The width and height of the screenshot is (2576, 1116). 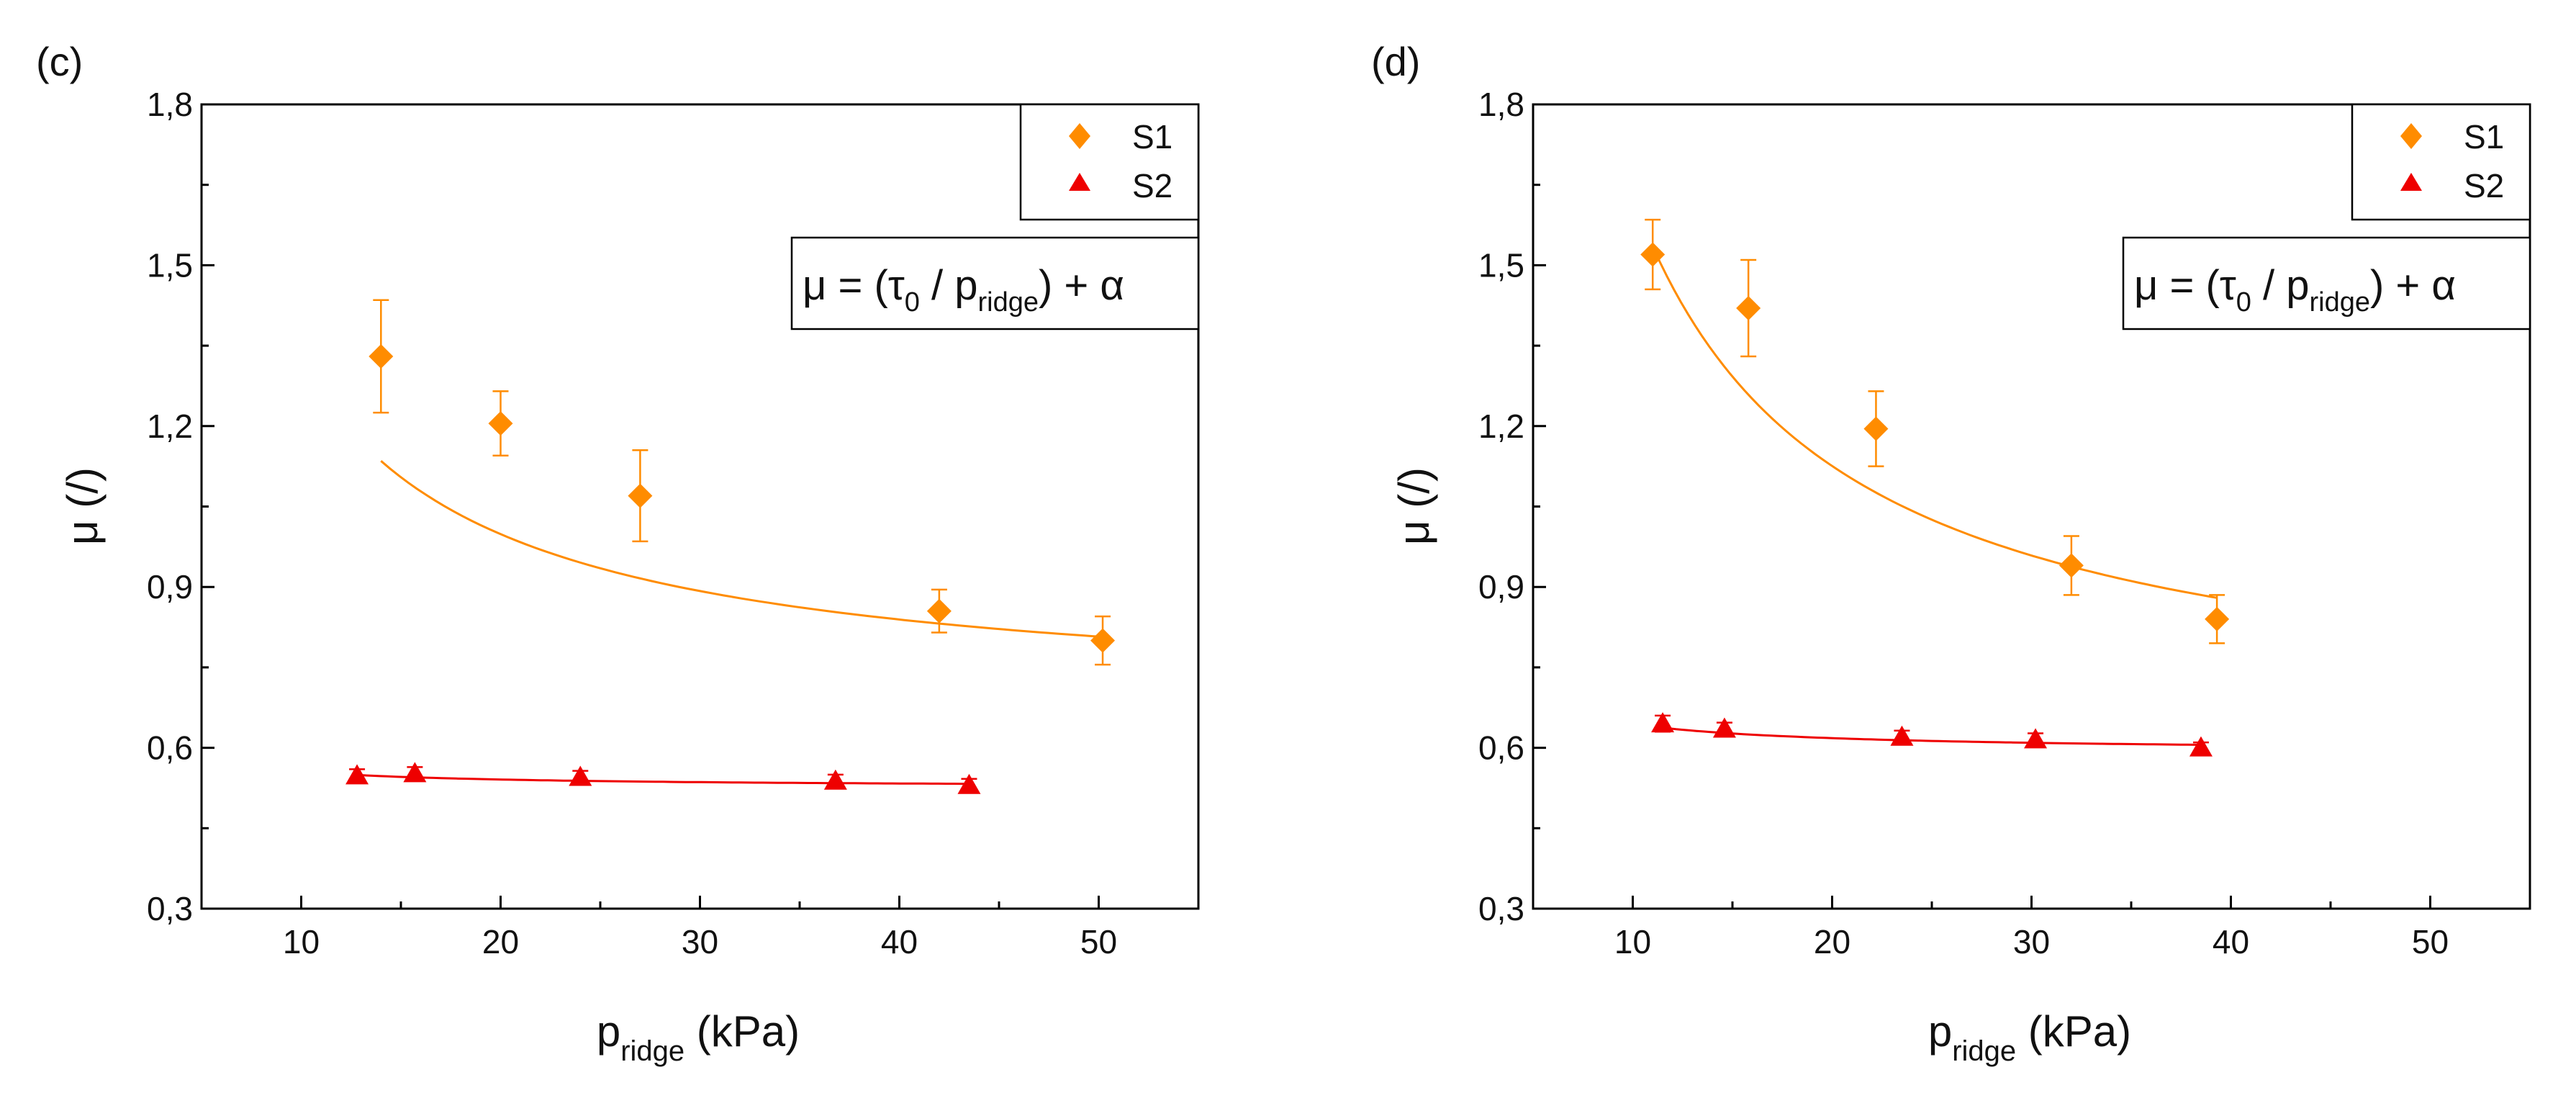 I want to click on panel-label: (c), so click(x=59, y=61).